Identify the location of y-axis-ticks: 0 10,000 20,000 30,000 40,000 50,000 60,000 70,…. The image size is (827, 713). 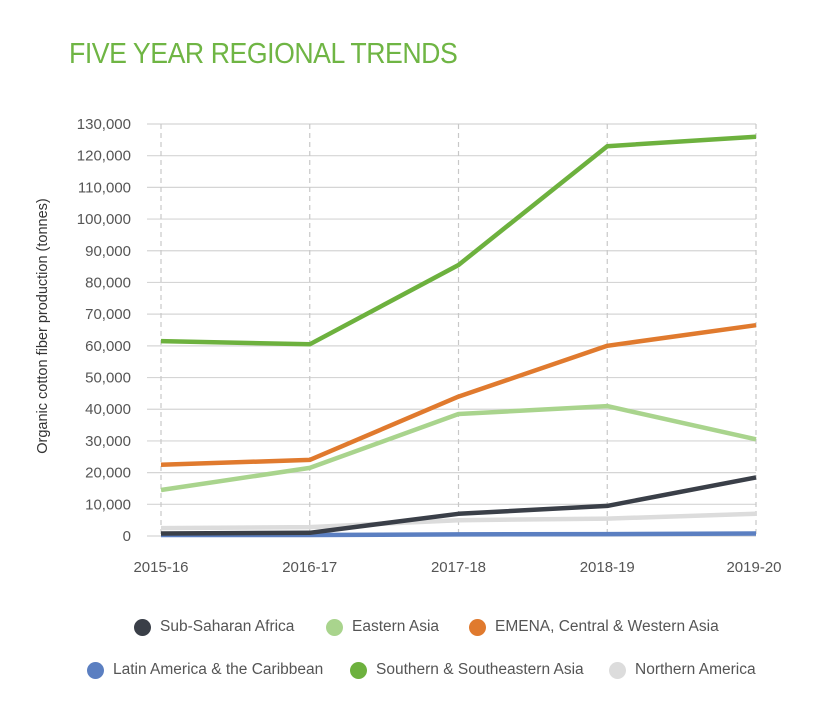
(104, 330).